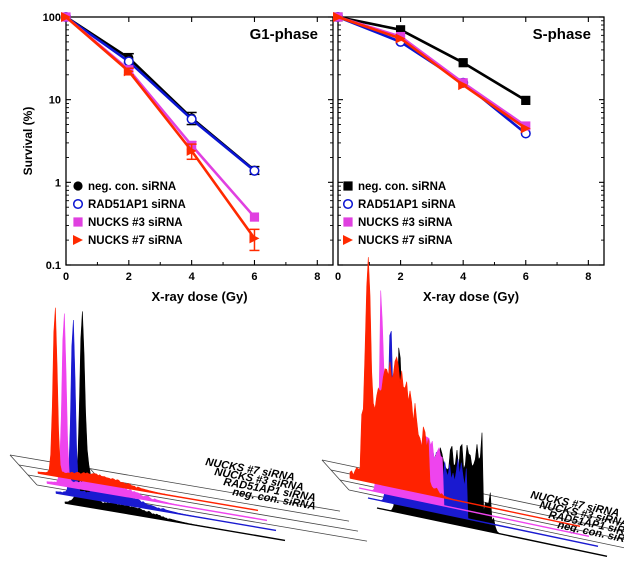 This screenshot has width=624, height=567. Describe the element at coordinates (284, 34) in the screenshot. I see `chart-title: G1-phase` at that location.